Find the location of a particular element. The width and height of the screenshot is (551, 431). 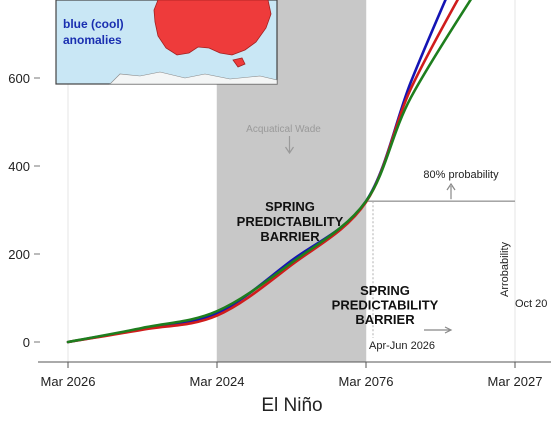

y-tick-label: 0 is located at coordinates (26, 342).